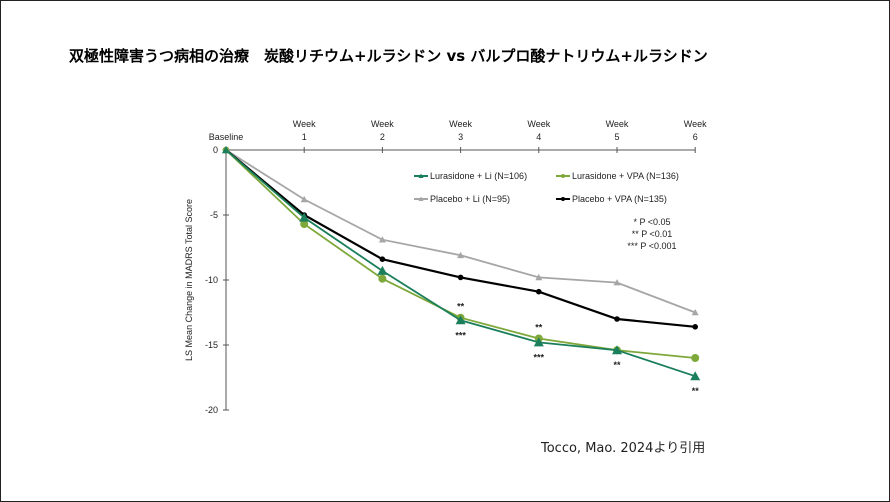  Describe the element at coordinates (215, 150) in the screenshot. I see `y-tick-label: 0` at that location.